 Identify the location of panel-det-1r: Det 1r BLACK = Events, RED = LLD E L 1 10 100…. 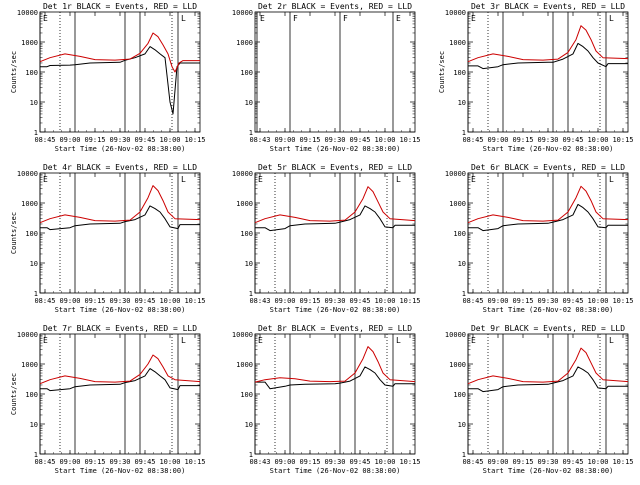
(108, 77).